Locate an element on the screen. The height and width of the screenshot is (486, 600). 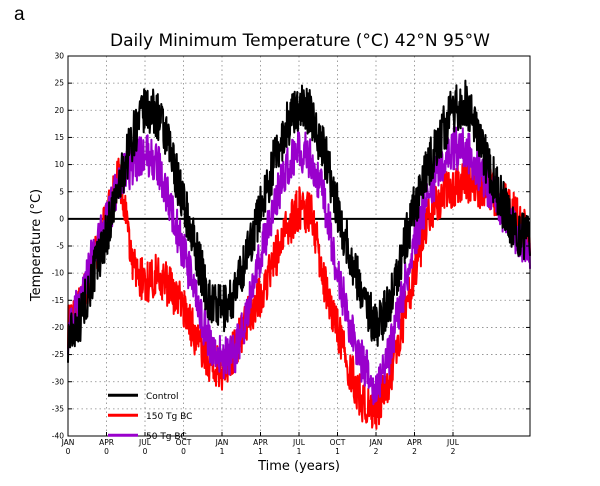
y-tick-label: 5 is located at coordinates (61, 191).